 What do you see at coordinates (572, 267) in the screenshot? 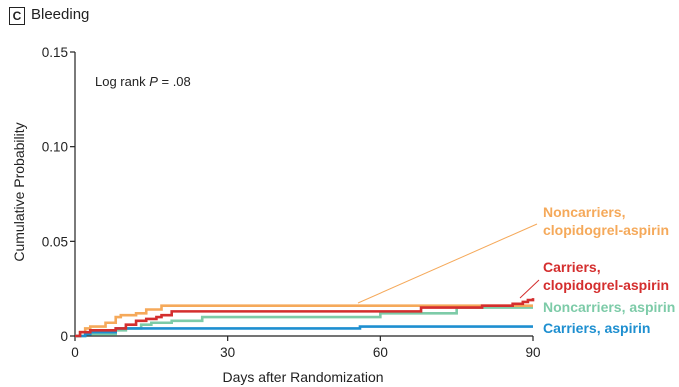
I see `series-label-2: Carriers,` at bounding box center [572, 267].